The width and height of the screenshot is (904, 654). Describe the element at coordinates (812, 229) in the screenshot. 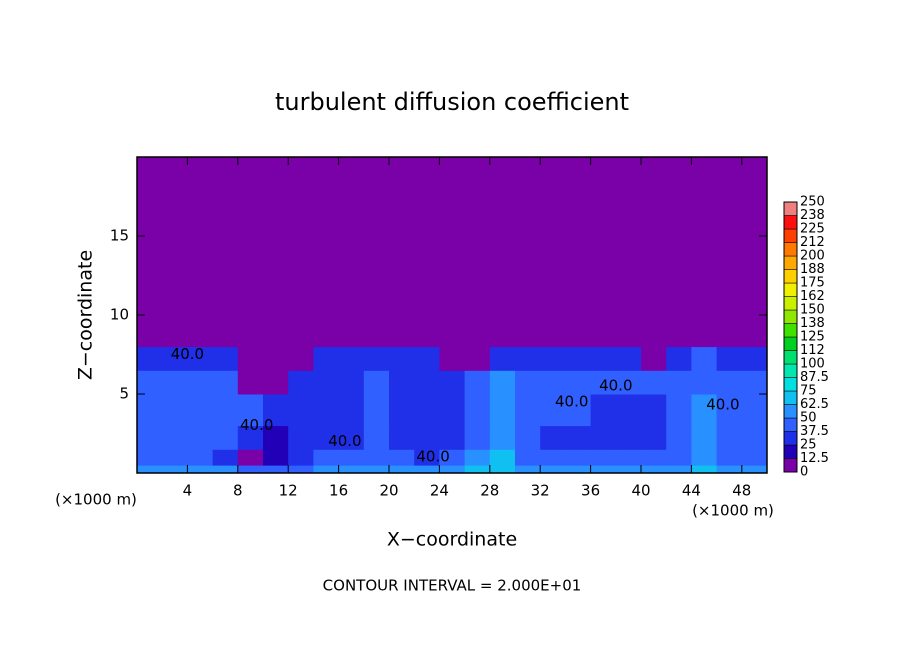

I see `colorbar-label: 225` at that location.